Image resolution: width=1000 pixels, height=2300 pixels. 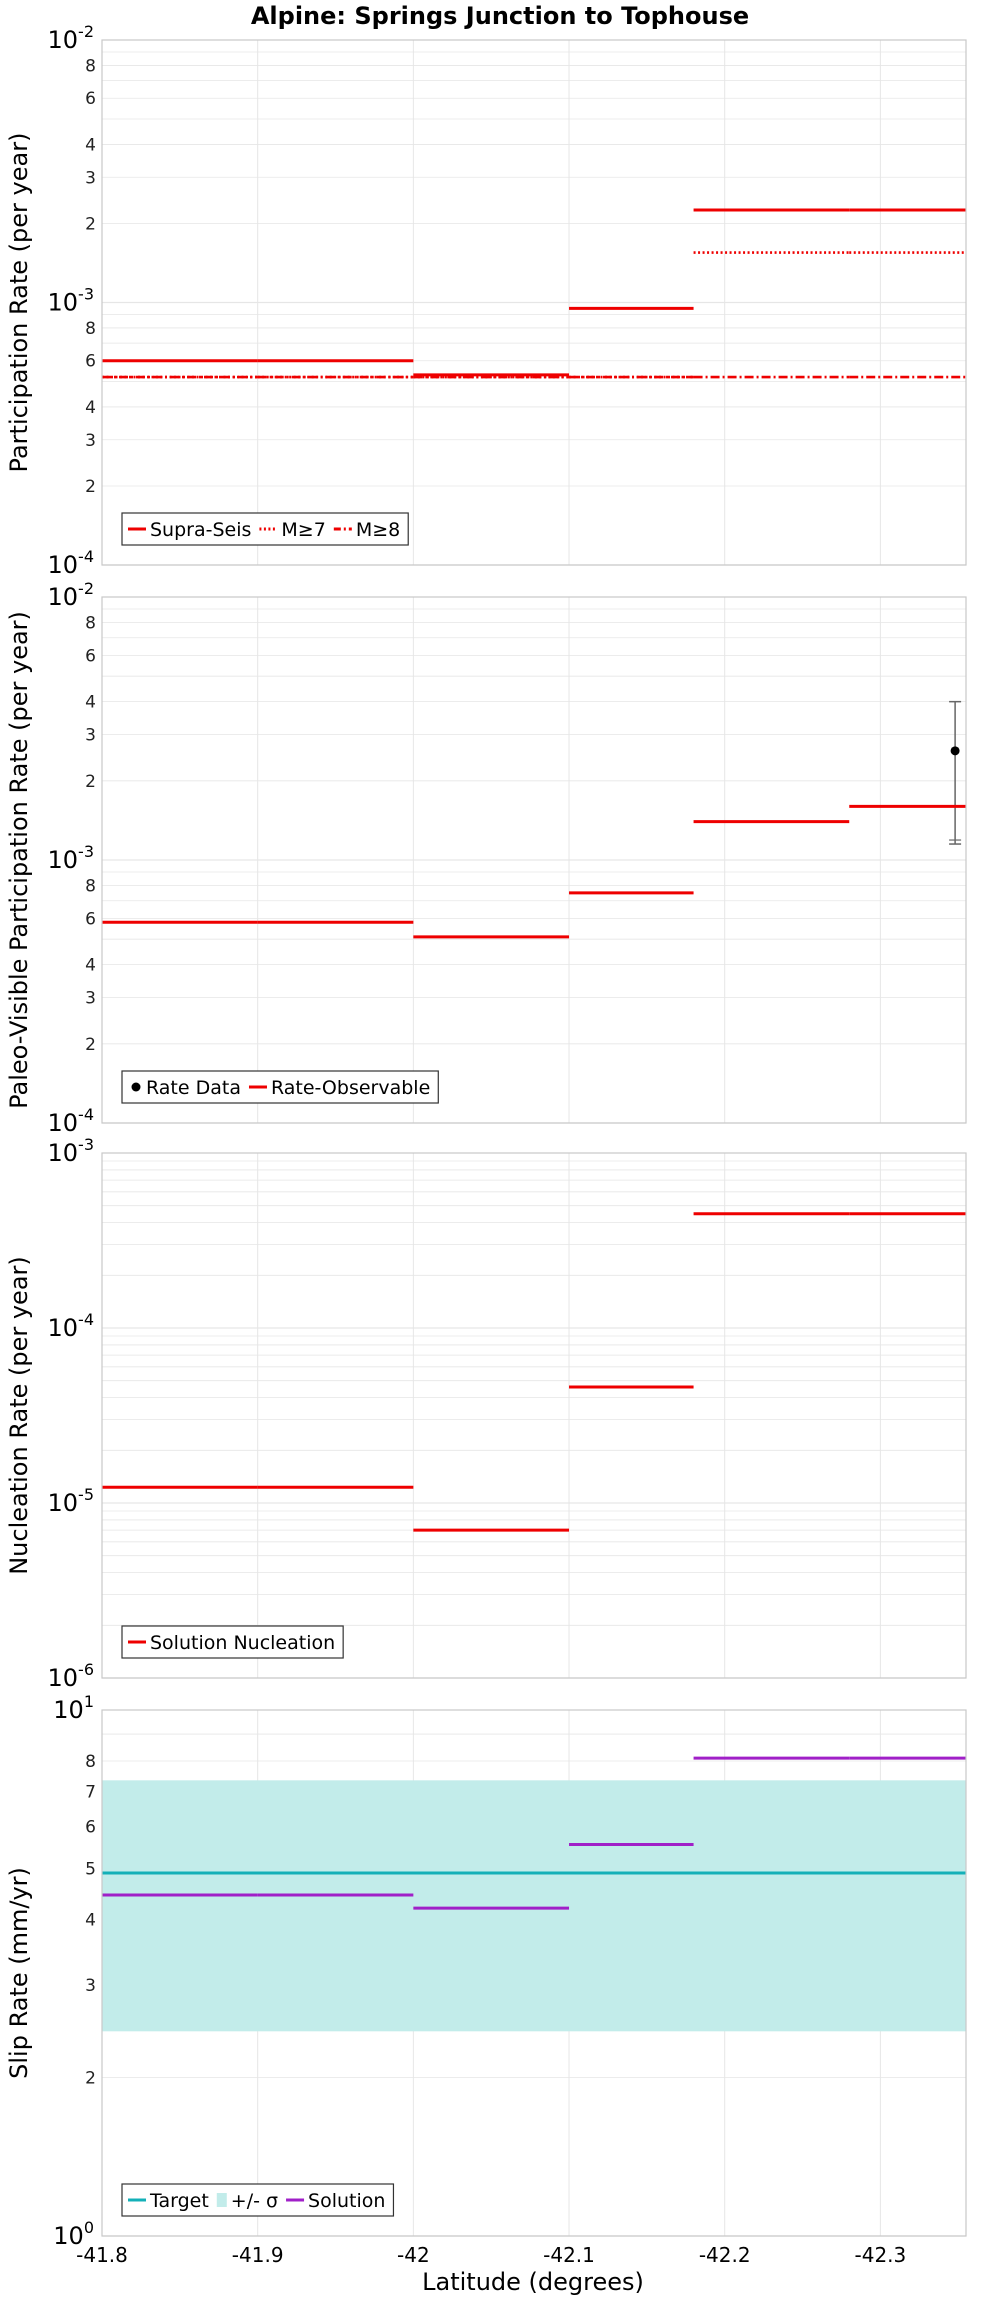 I want to click on legend: Solution Nucleation, so click(x=232, y=1642).